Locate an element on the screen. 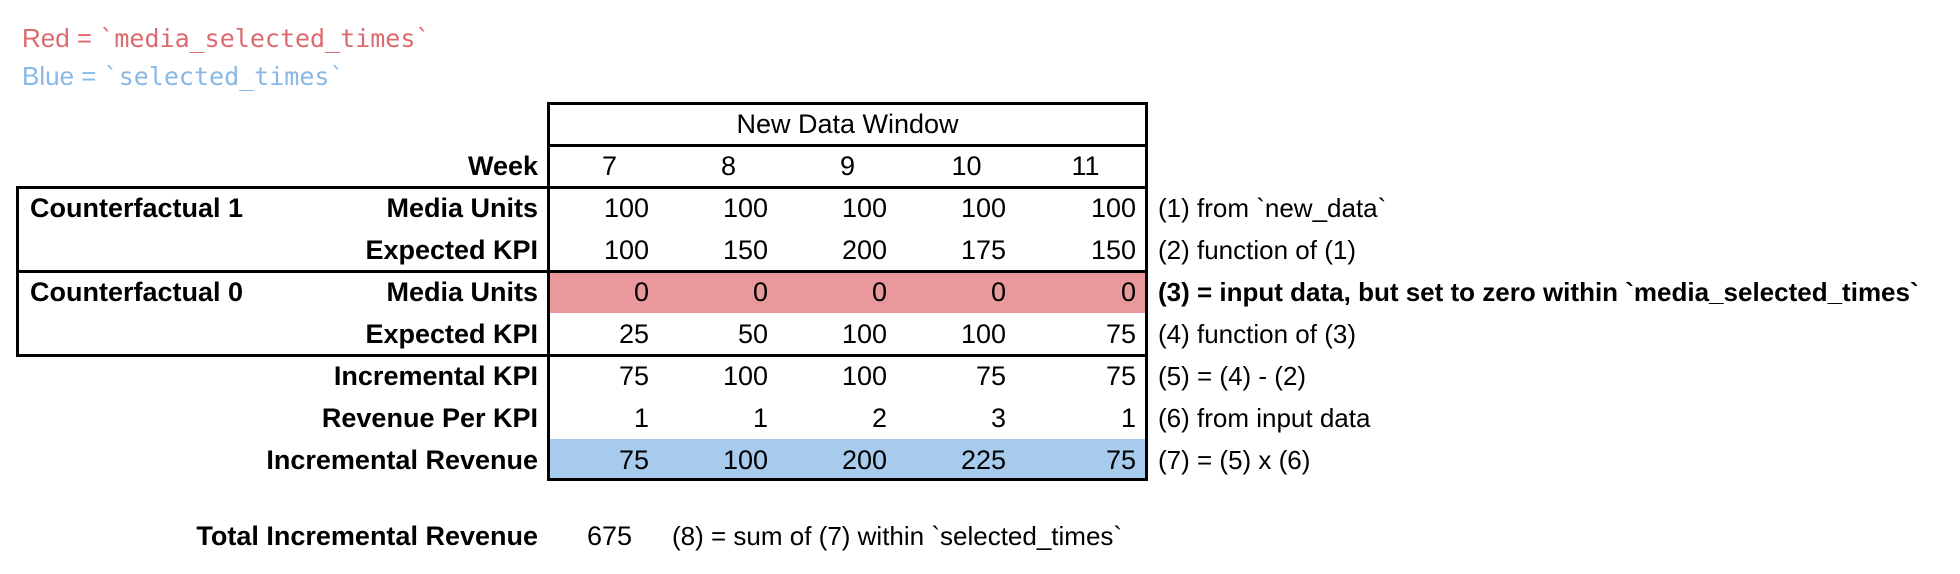  week-value: 10 is located at coordinates (966, 166).